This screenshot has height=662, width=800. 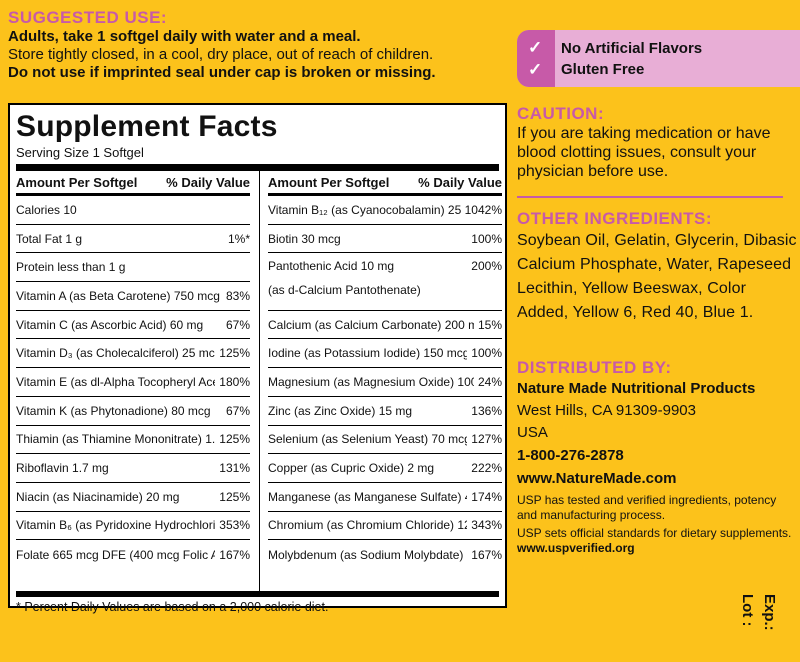 I want to click on nutrient-row: Vitamin C (as Ascorbic Acid) 60 mg 67%, so click(x=133, y=325).